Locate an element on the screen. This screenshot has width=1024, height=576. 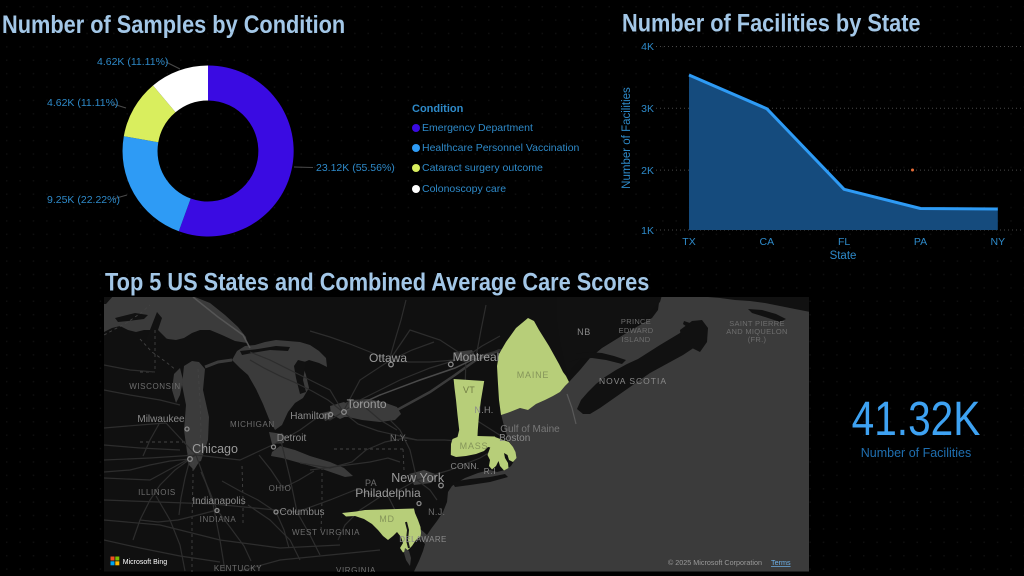
svg-text: (FR.) is located at coordinates (757, 339).